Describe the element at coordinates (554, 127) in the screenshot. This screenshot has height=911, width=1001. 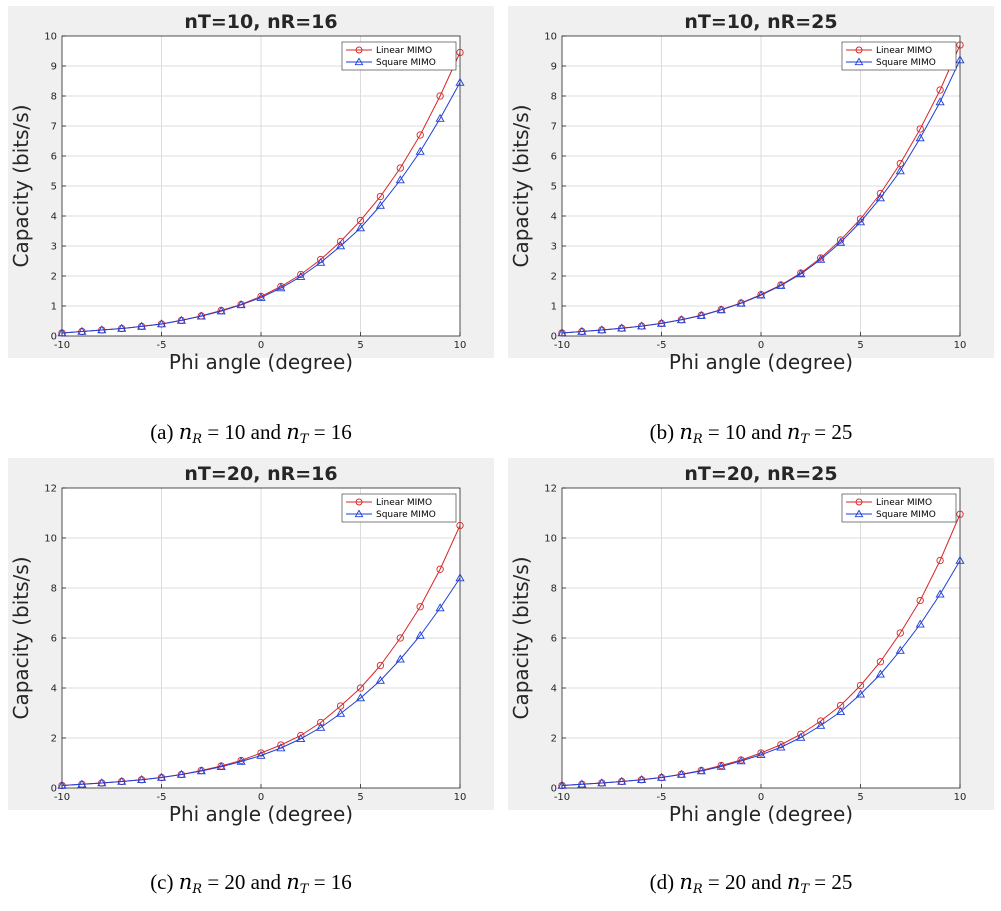
I see `y-tick-label: 7` at that location.